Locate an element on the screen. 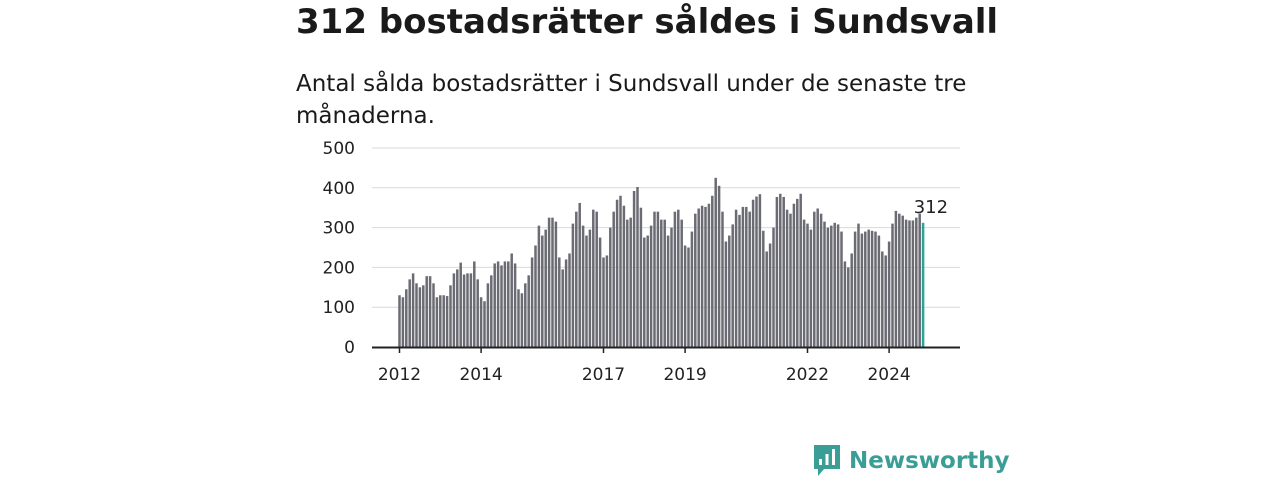 This screenshot has height=480, width=1280. y-tick-label: 0 is located at coordinates (349, 348).